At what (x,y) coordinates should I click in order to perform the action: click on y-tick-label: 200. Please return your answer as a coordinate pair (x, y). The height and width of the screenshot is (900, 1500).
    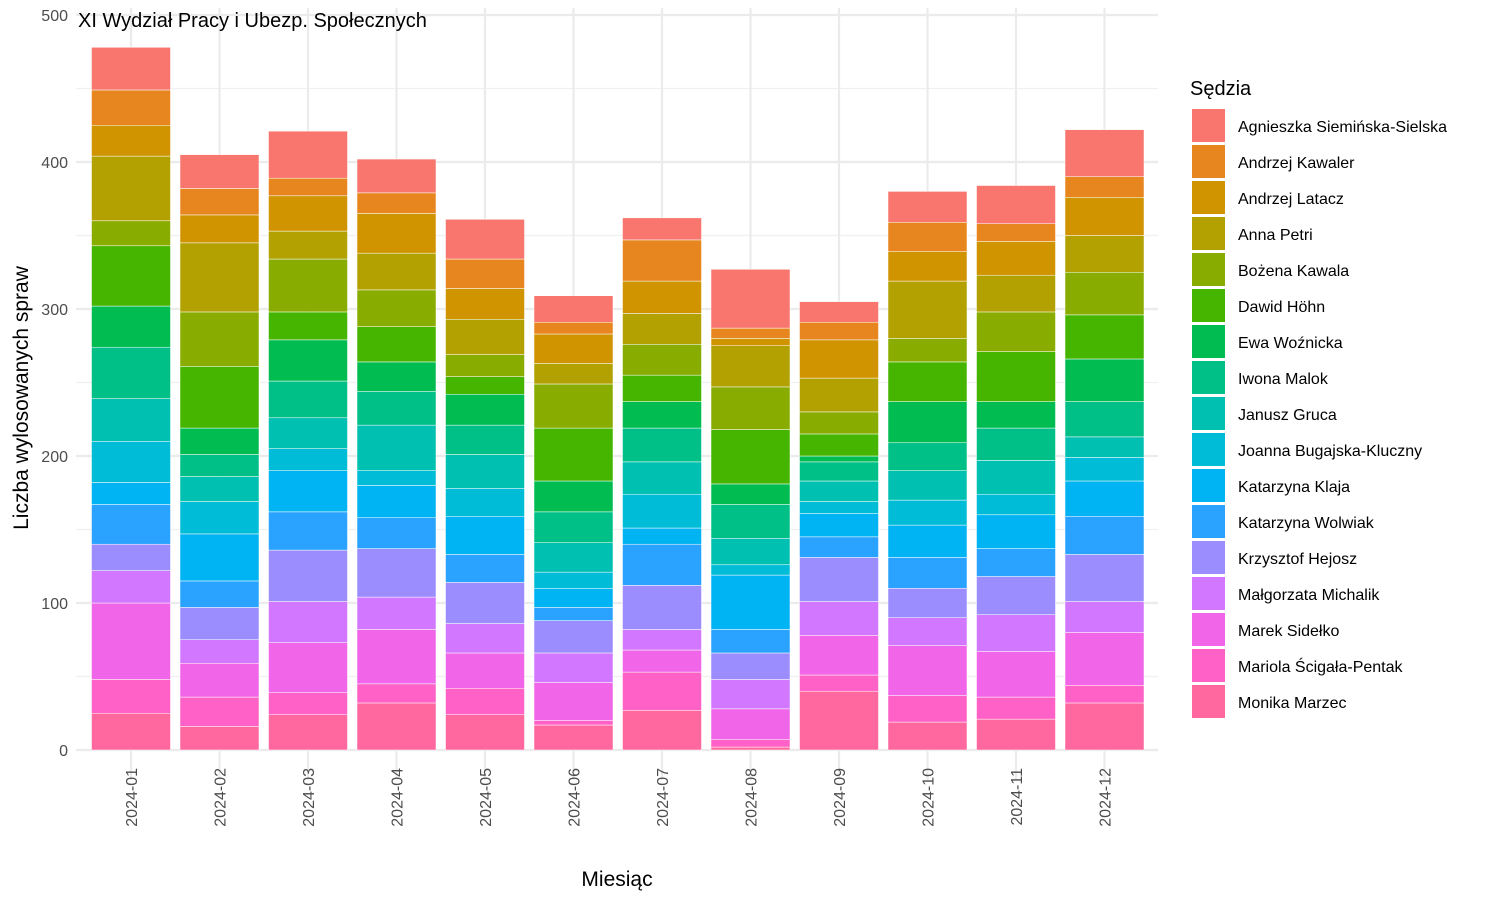
    Looking at the image, I should click on (54, 457).